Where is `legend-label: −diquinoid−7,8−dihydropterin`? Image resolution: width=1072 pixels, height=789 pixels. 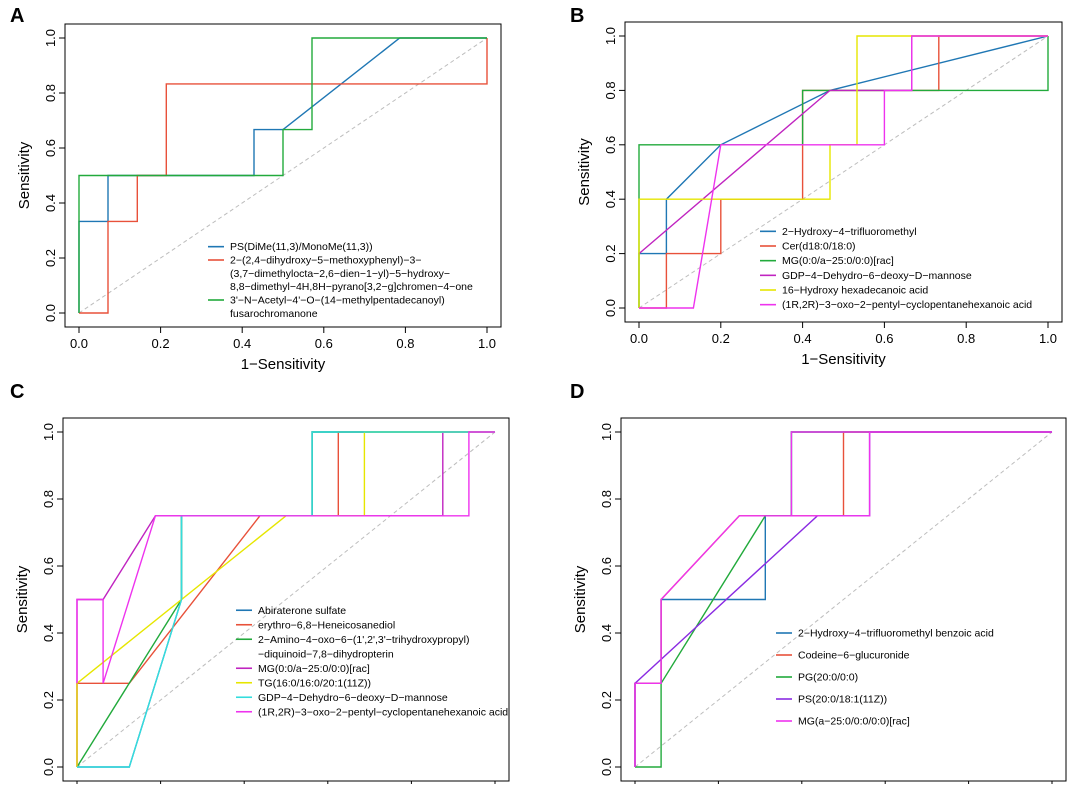
legend-label: −diquinoid−7,8−dihydropterin is located at coordinates (326, 654).